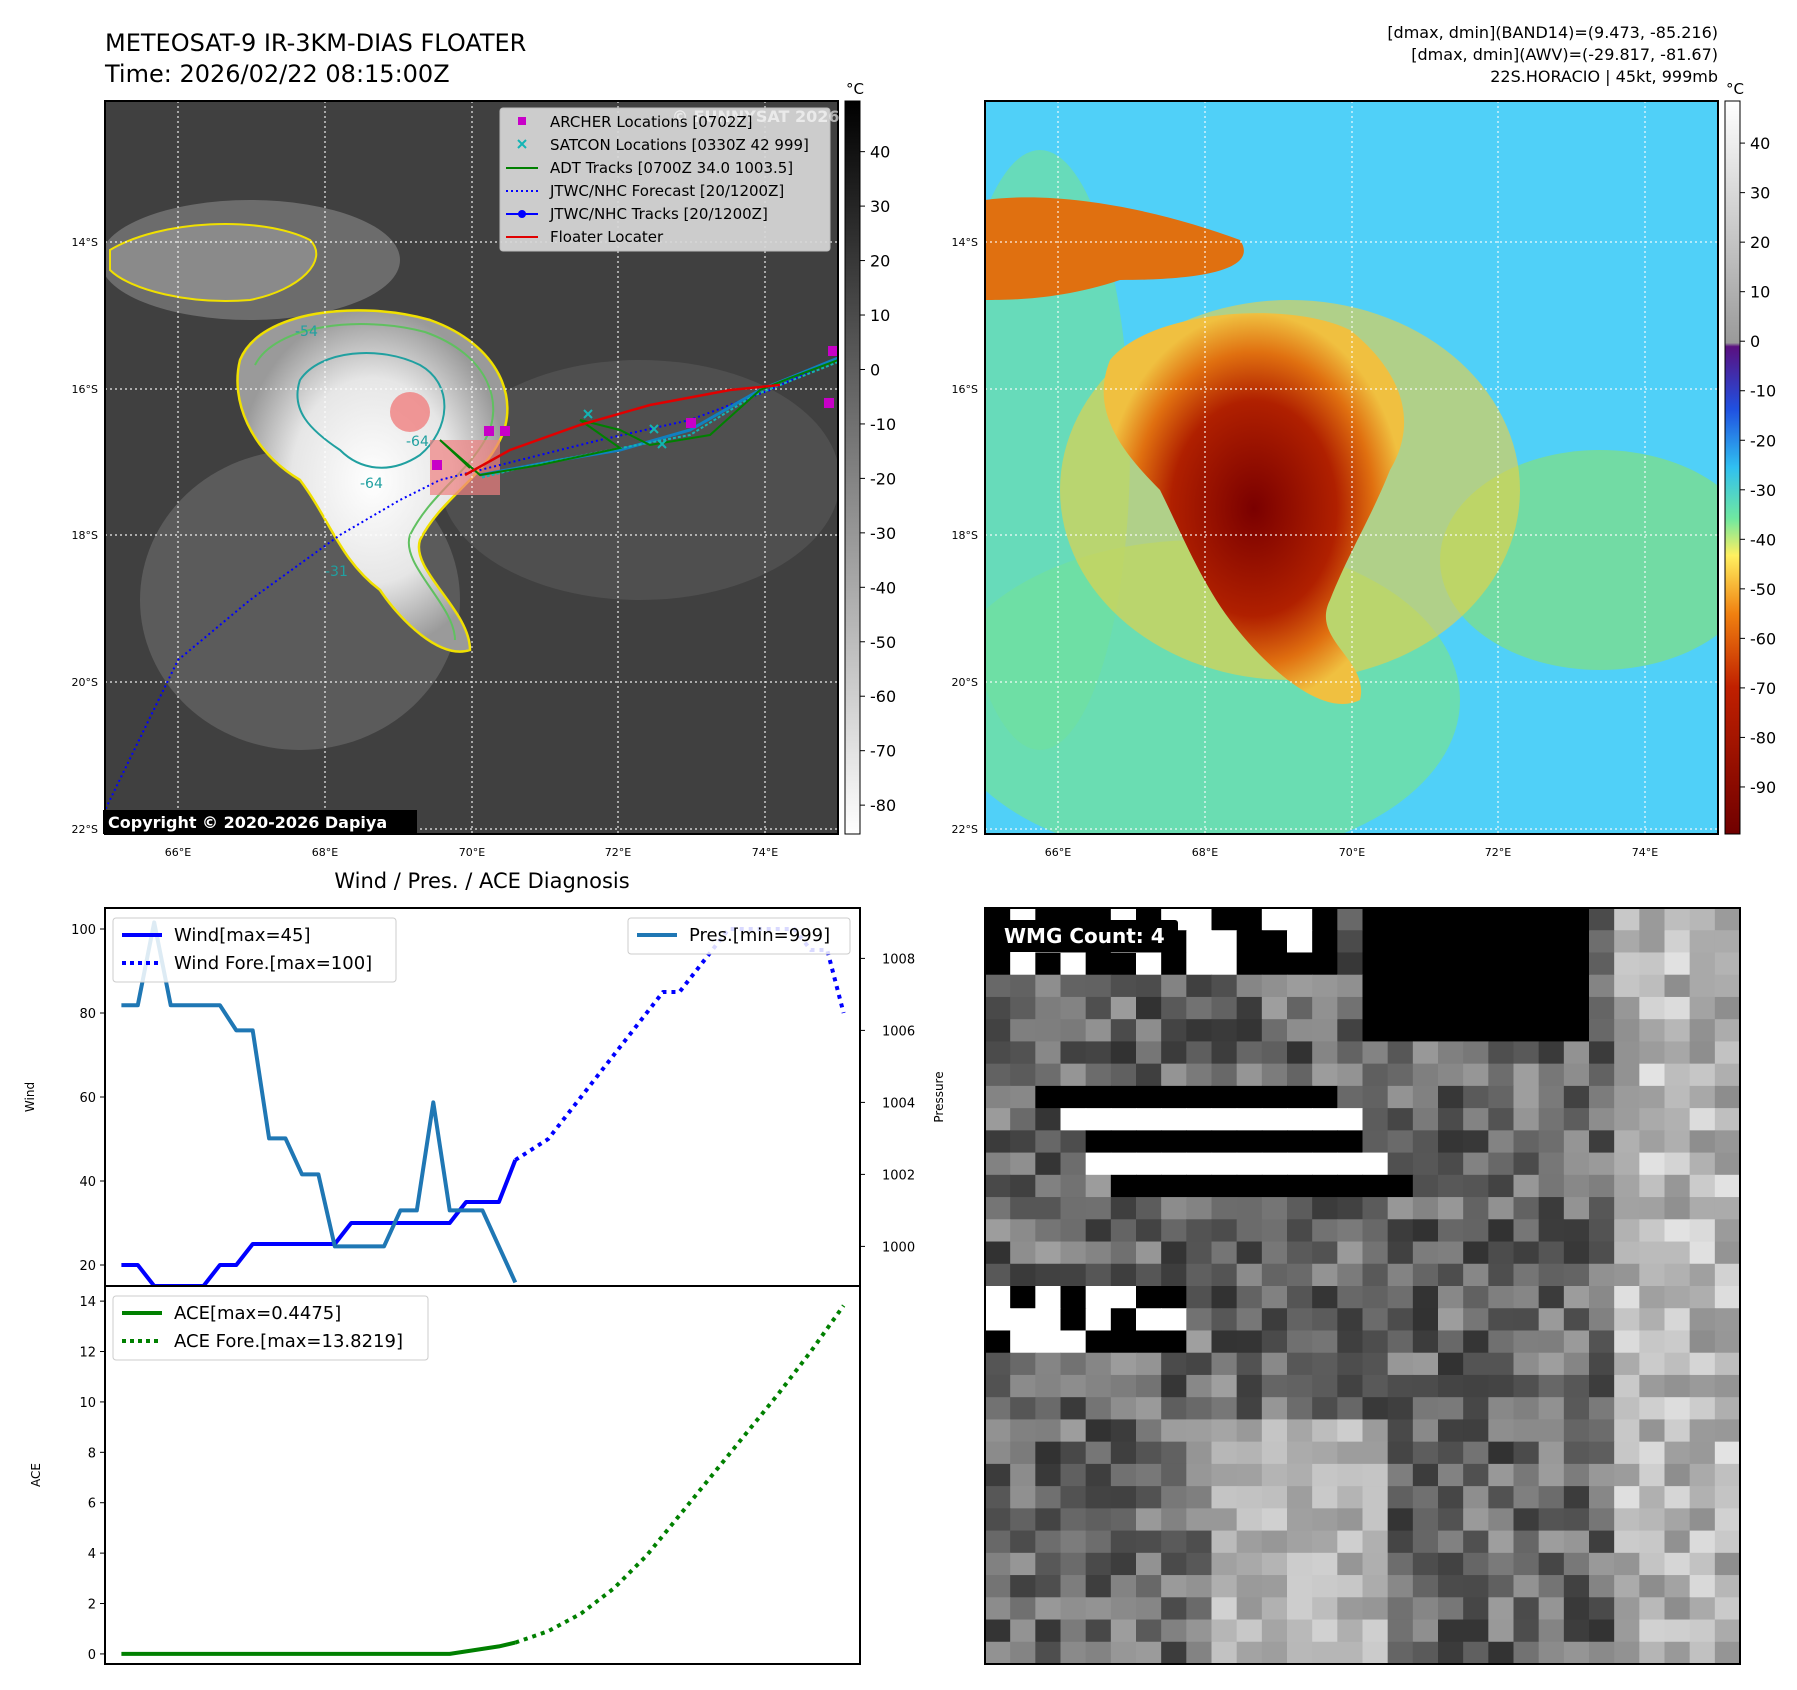  What do you see at coordinates (1645, 852) in the screenshot?
I see `awv-lon-74: 74°E` at bounding box center [1645, 852].